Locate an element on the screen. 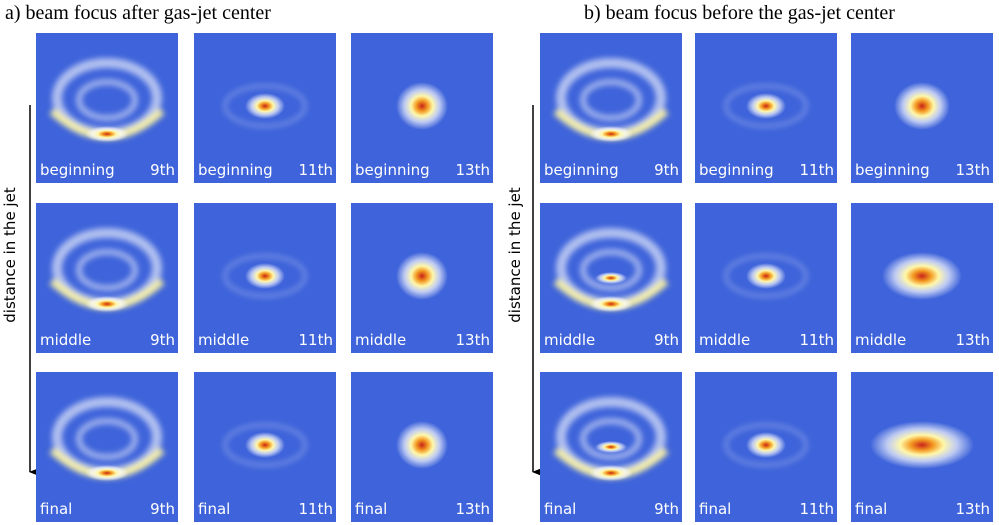 The width and height of the screenshot is (999, 525). panel-title: b) beam focus before the gas-jet center is located at coordinates (739, 13).